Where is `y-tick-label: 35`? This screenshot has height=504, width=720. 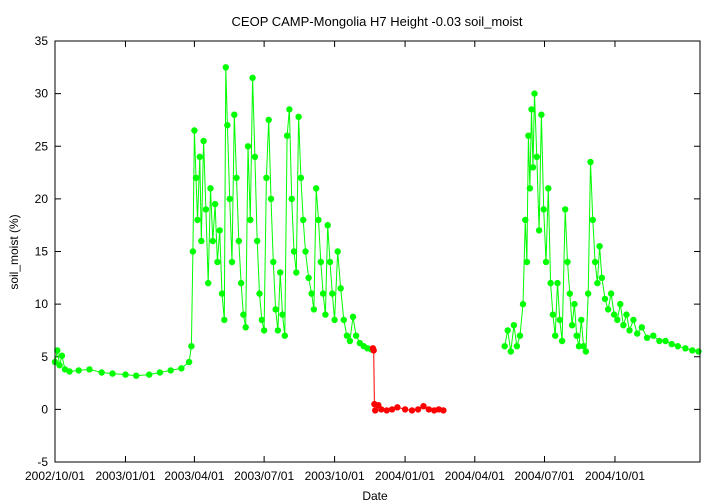
y-tick-label: 35 is located at coordinates (42, 41).